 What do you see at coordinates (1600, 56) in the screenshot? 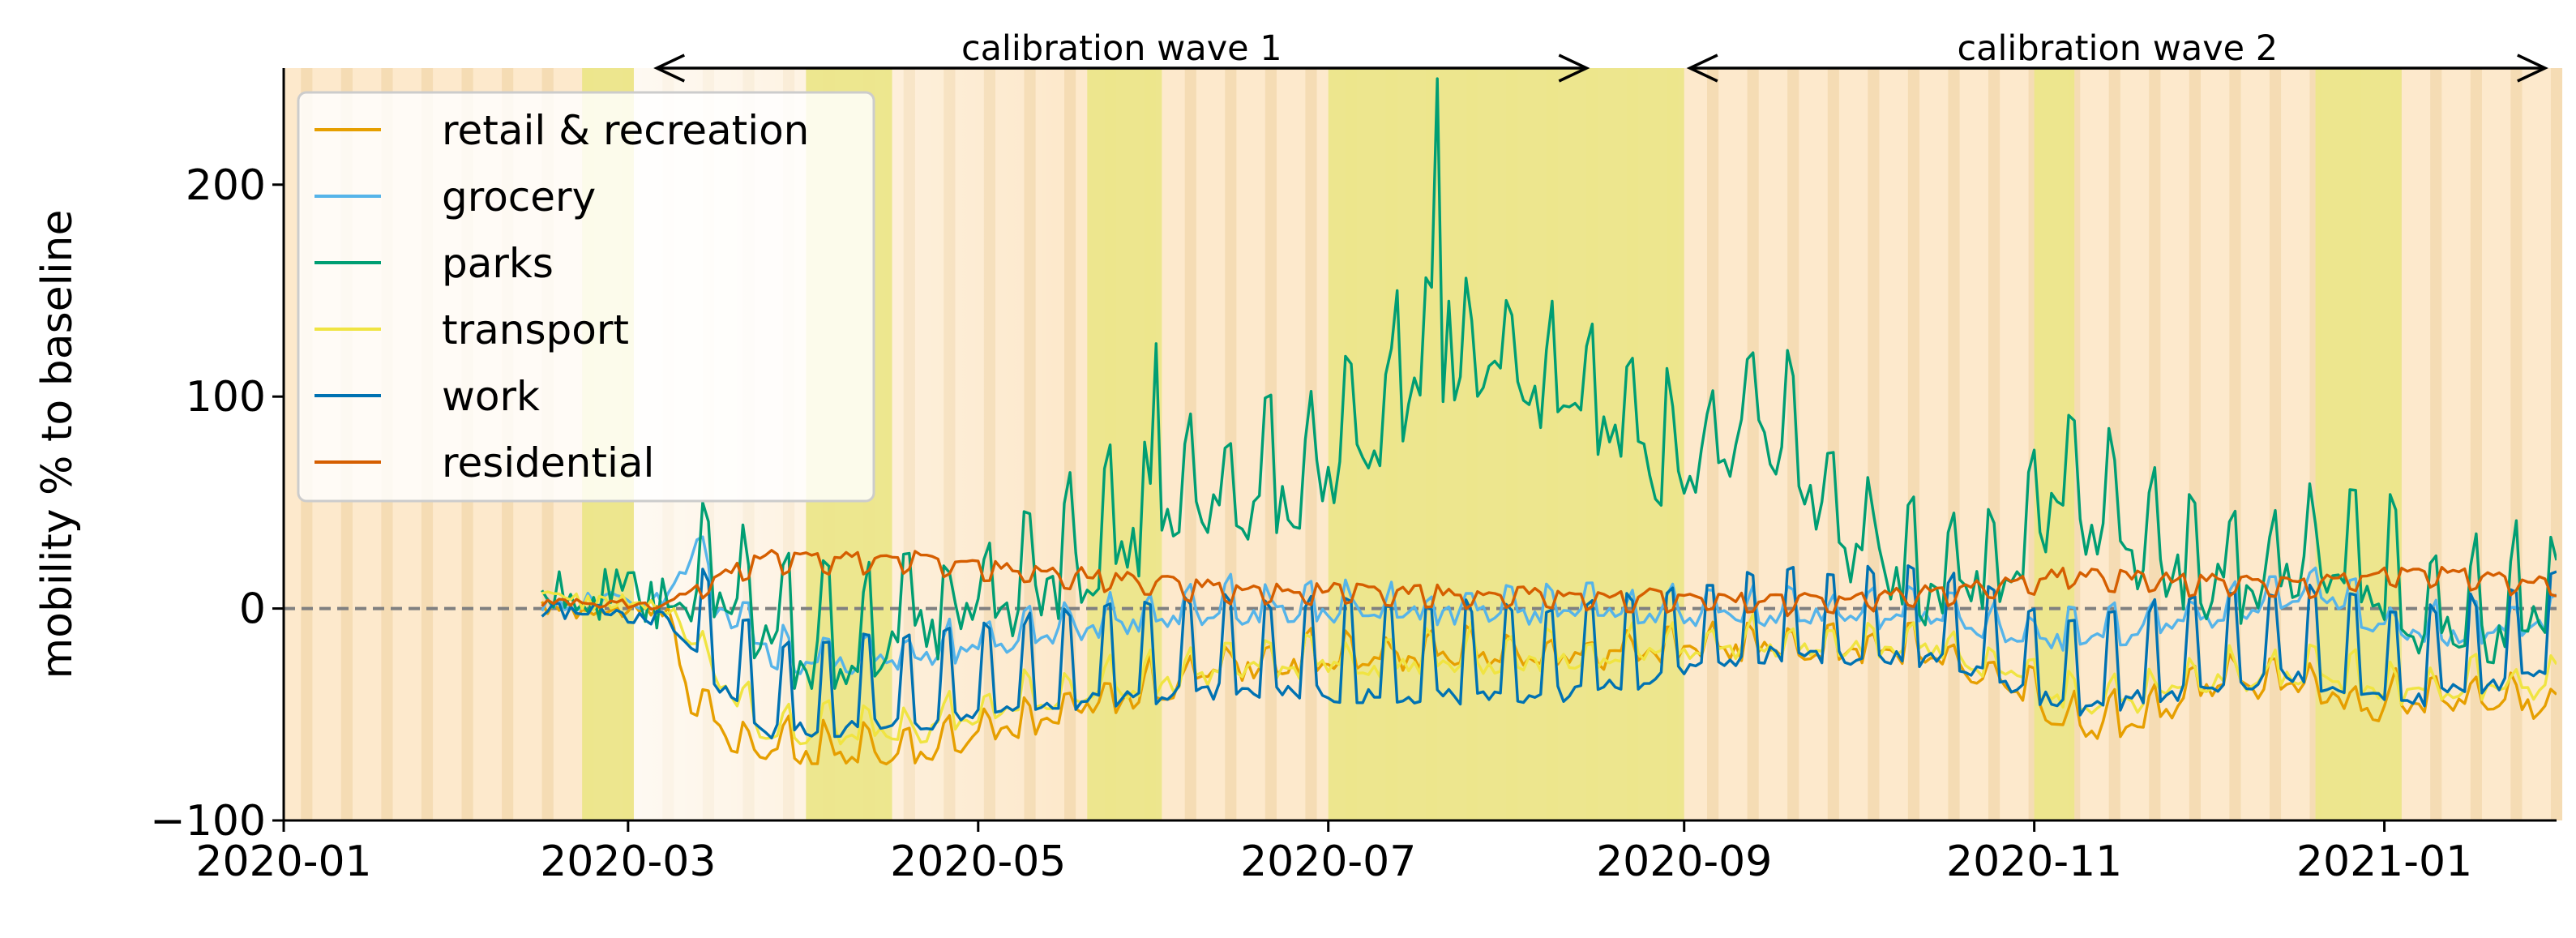
I see `annotation-layer: calibration wave 1 calibration wave 2` at bounding box center [1600, 56].